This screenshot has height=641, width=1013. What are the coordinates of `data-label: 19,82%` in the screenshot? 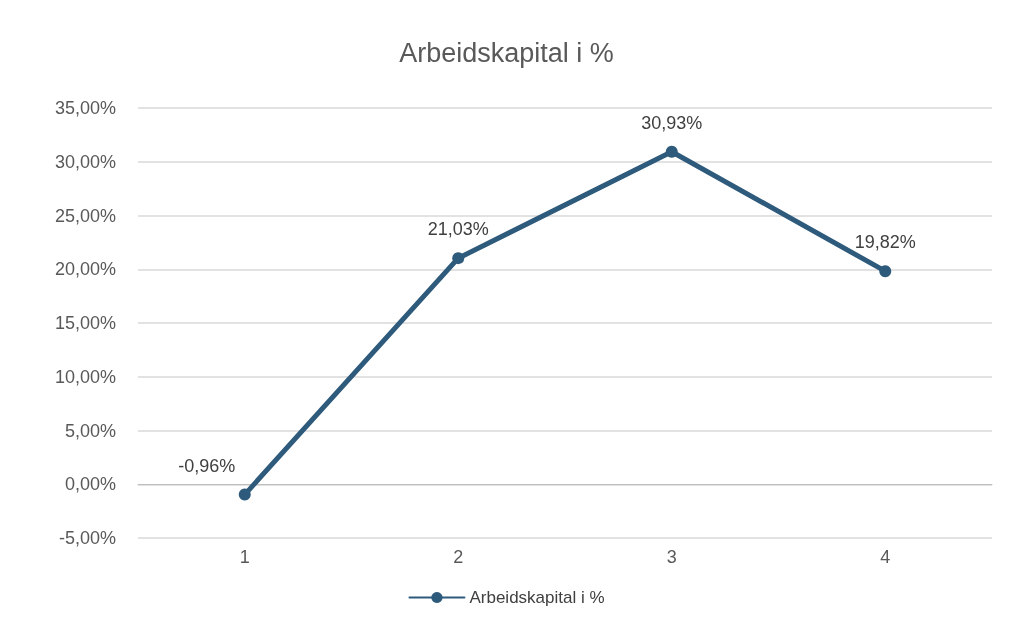 It's located at (885, 242).